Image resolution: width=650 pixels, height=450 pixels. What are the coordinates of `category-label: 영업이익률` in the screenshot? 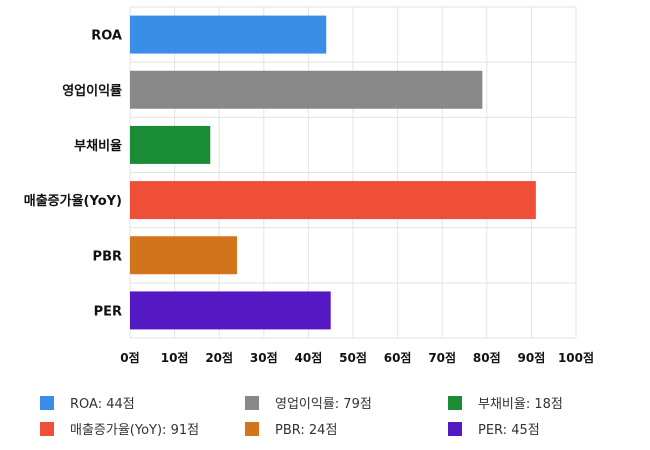 It's located at (92, 91).